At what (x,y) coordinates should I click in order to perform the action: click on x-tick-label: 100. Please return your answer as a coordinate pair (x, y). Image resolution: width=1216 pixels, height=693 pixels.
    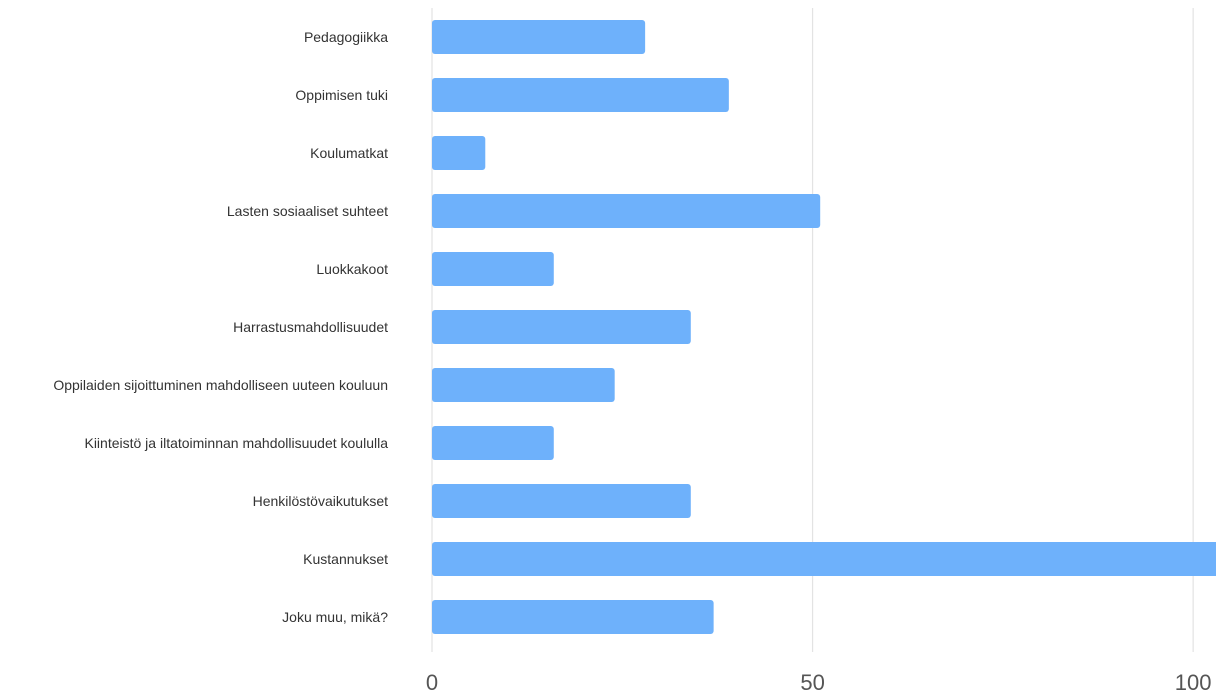
    Looking at the image, I should click on (1193, 681).